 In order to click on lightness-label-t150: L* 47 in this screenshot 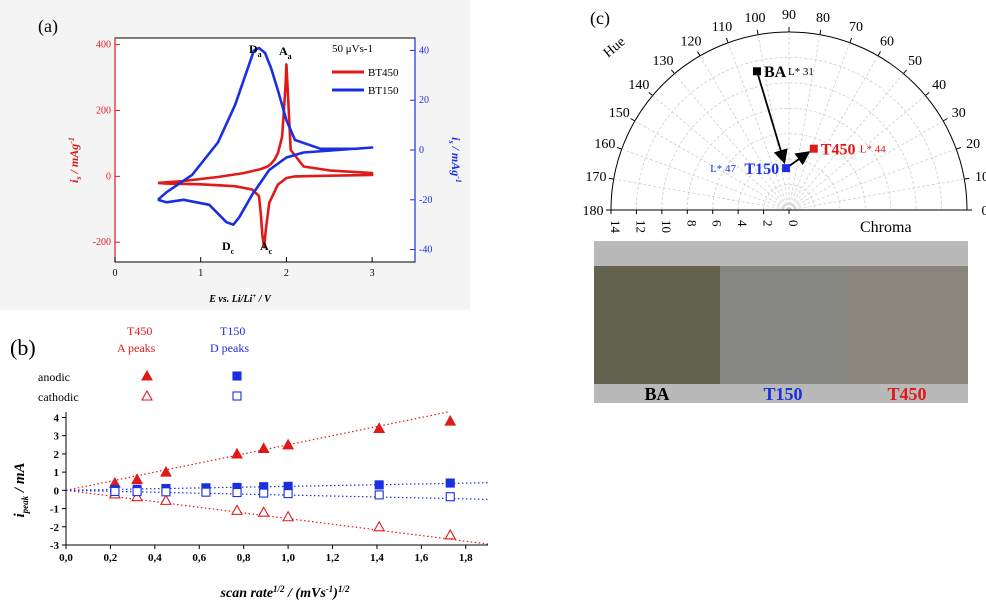, I will do `click(723, 169)`.